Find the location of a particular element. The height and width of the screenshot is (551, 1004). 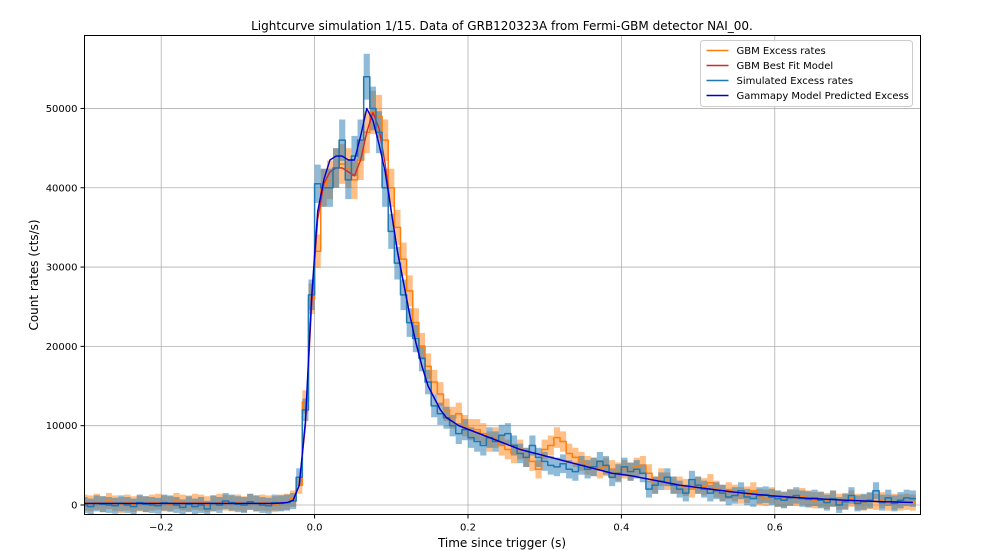

x-tick-label: 0.6 is located at coordinates (775, 528).